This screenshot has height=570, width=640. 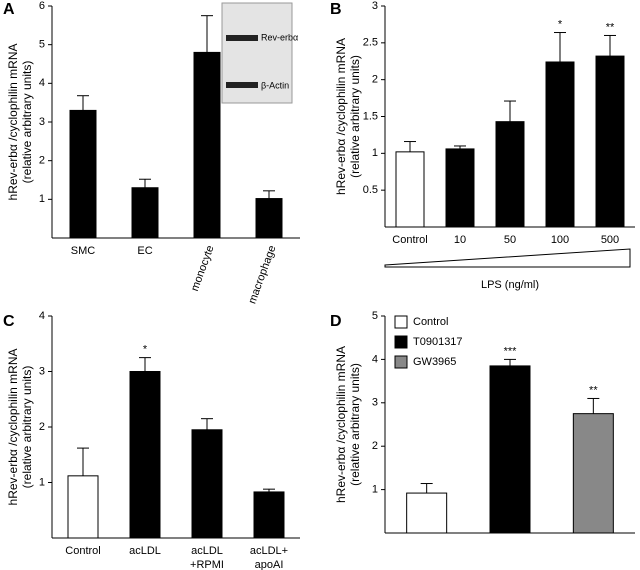 What do you see at coordinates (279, 37) in the screenshot?
I see `blot-label: Rev-erbα` at bounding box center [279, 37].